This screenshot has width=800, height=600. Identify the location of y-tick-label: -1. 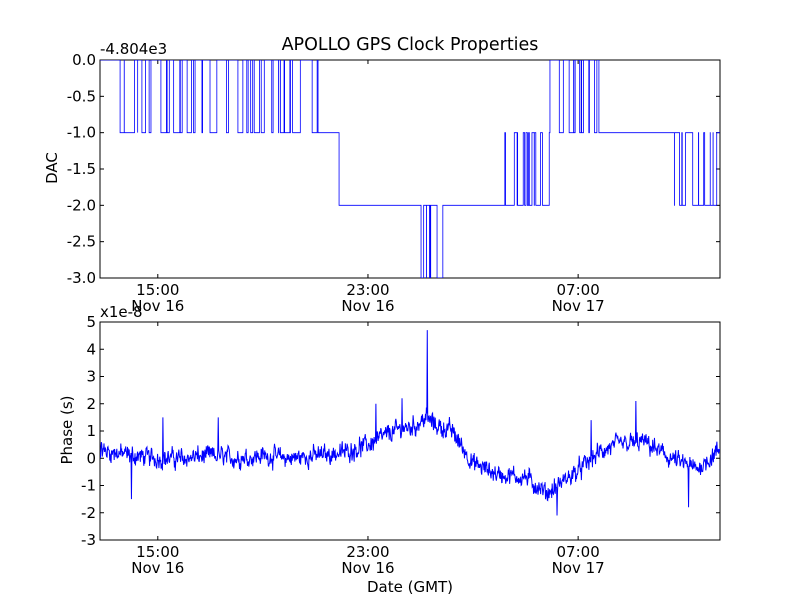
(88, 486).